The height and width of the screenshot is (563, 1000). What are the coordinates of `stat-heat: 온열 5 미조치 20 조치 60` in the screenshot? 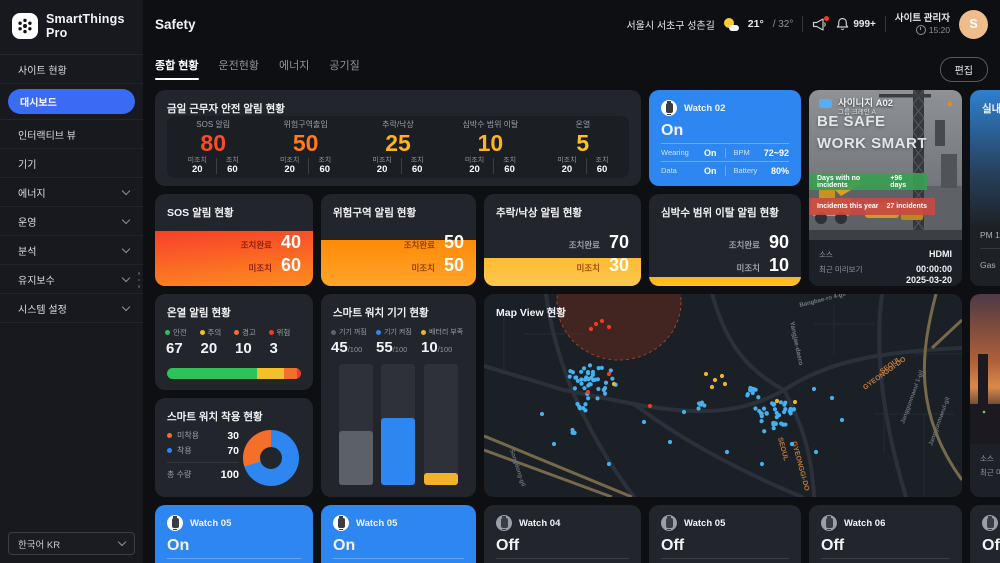 It's located at (583, 147).